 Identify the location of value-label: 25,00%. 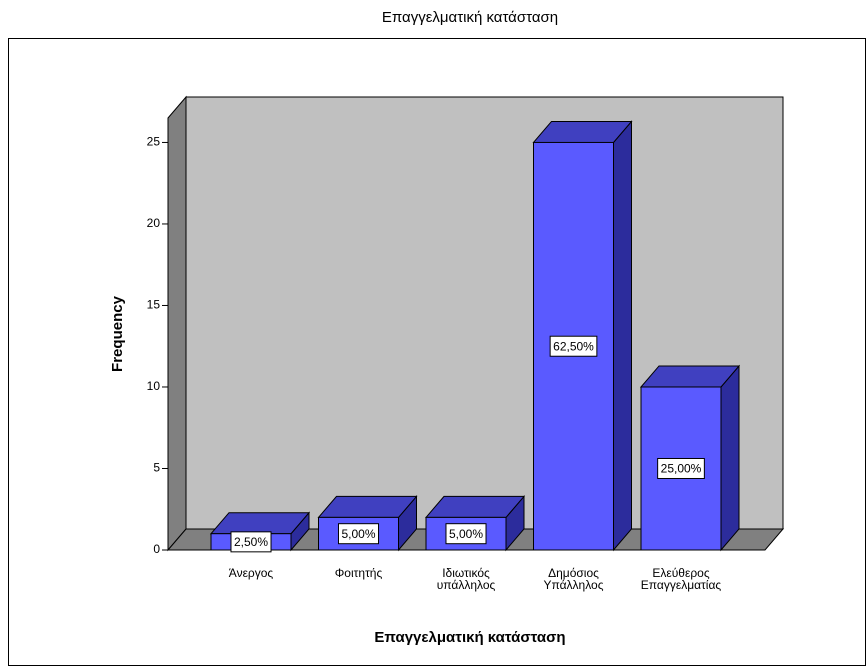
(681, 469).